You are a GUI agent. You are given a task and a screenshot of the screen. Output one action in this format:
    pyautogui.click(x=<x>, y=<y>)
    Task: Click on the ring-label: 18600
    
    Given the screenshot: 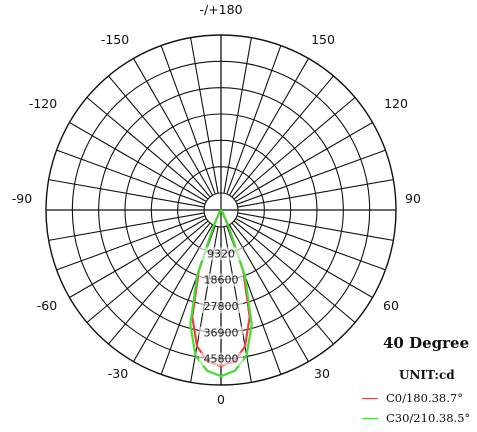 What is the action you would take?
    pyautogui.click(x=221, y=280)
    